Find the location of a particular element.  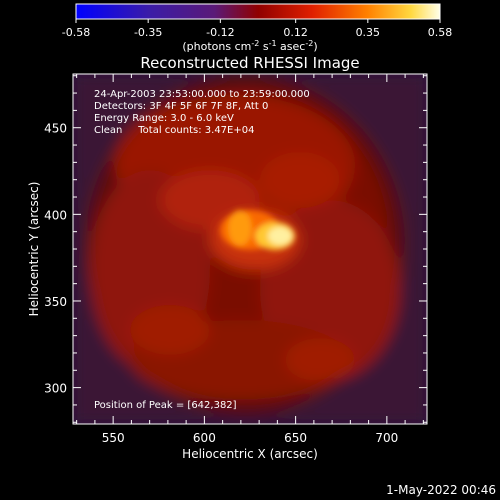

annotation-clean-counts: Clean Total counts: 3.47E+04 is located at coordinates (174, 130).